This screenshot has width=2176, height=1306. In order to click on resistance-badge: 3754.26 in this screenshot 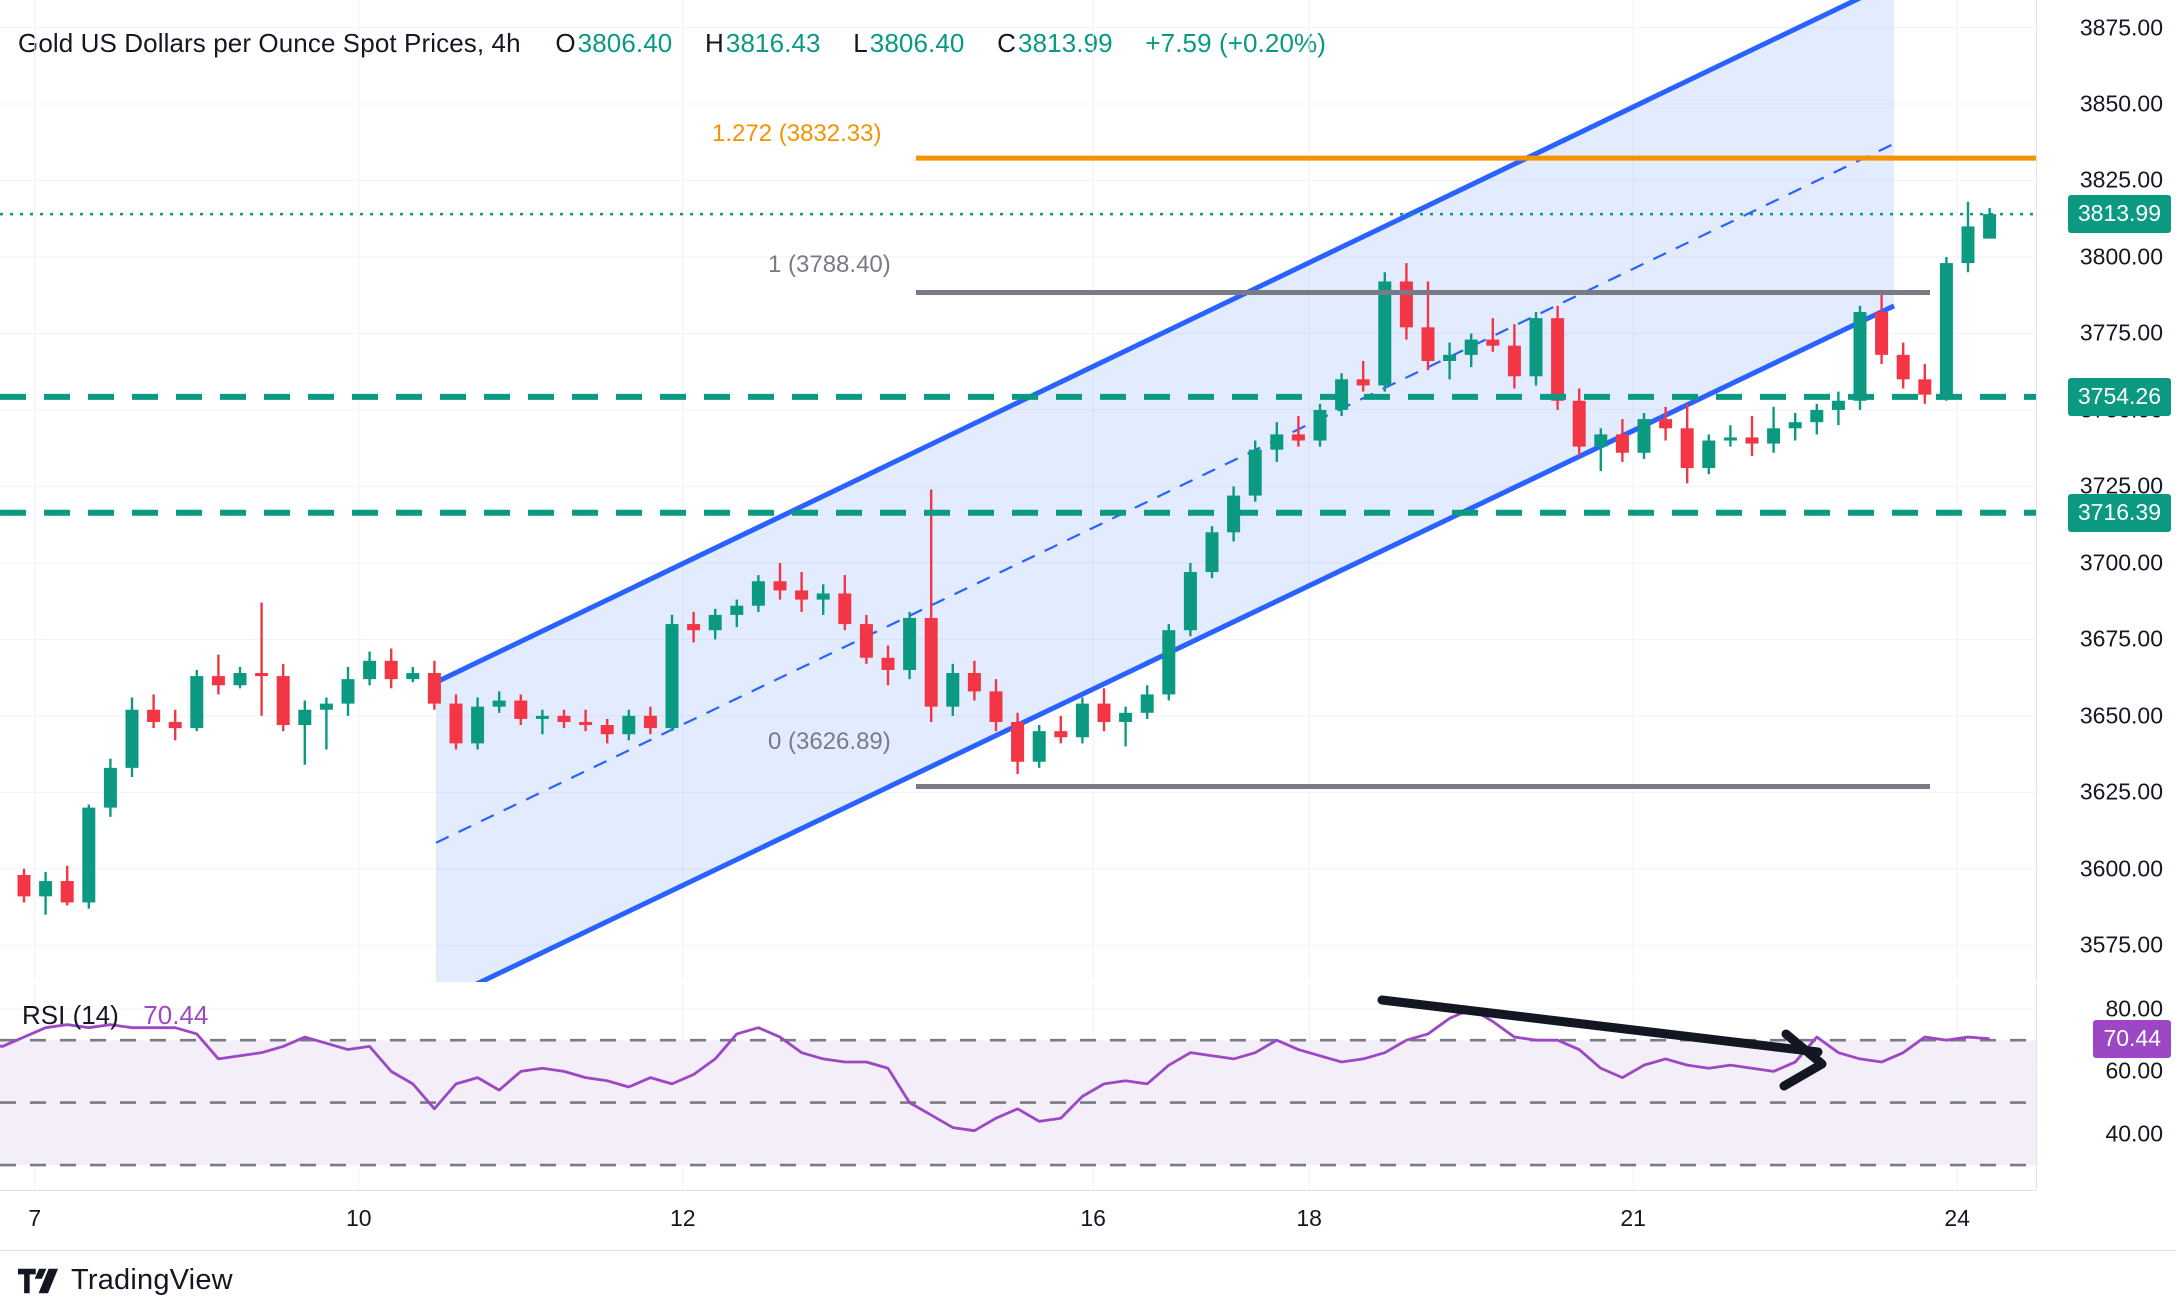, I will do `click(2119, 396)`.